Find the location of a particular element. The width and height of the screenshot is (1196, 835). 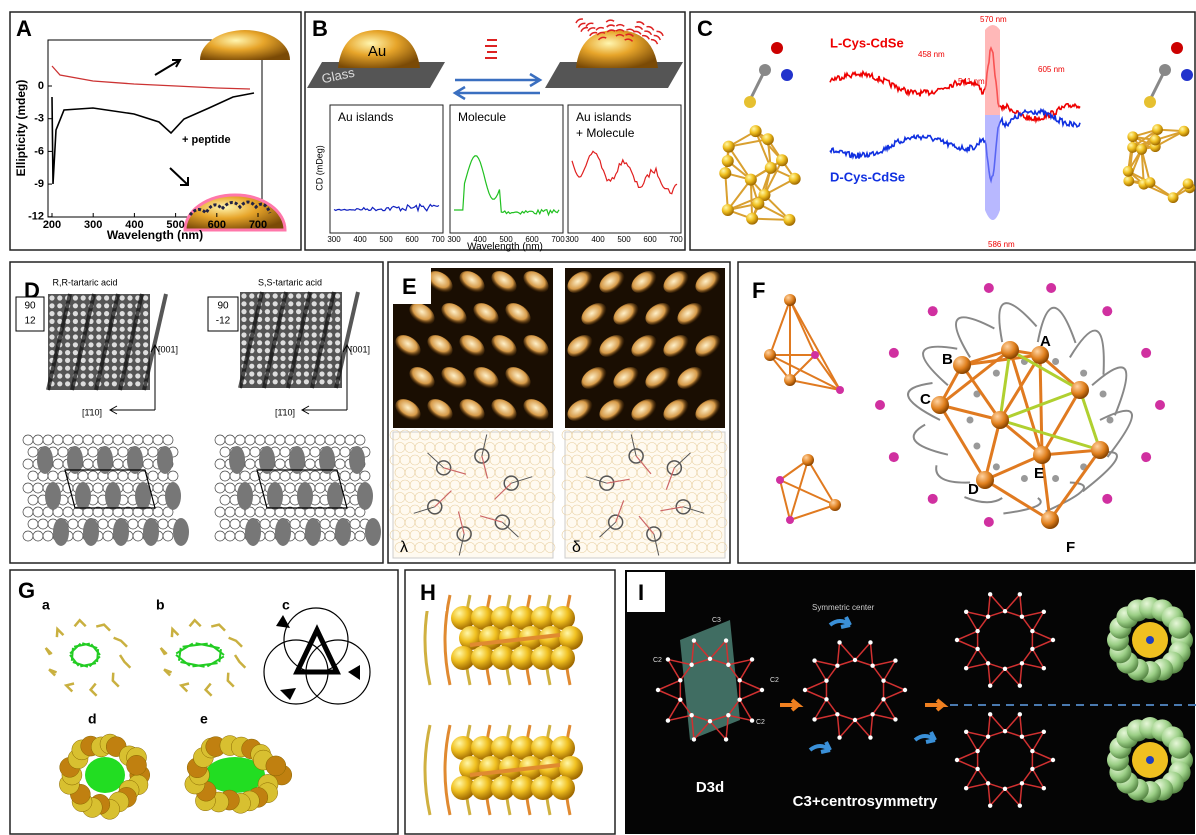

axis-label: C3 is located at coordinates (716, 620).